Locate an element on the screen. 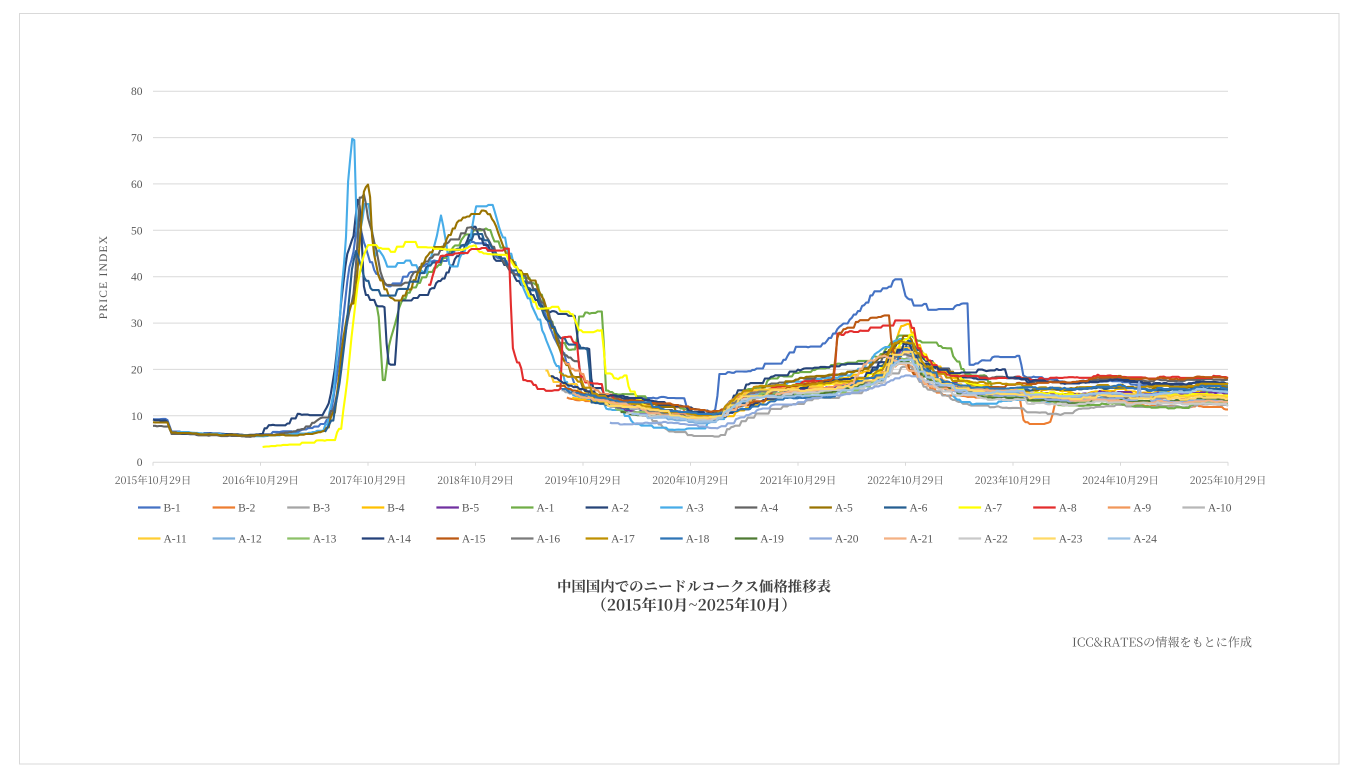  svg-text: A-13 is located at coordinates (325, 540).